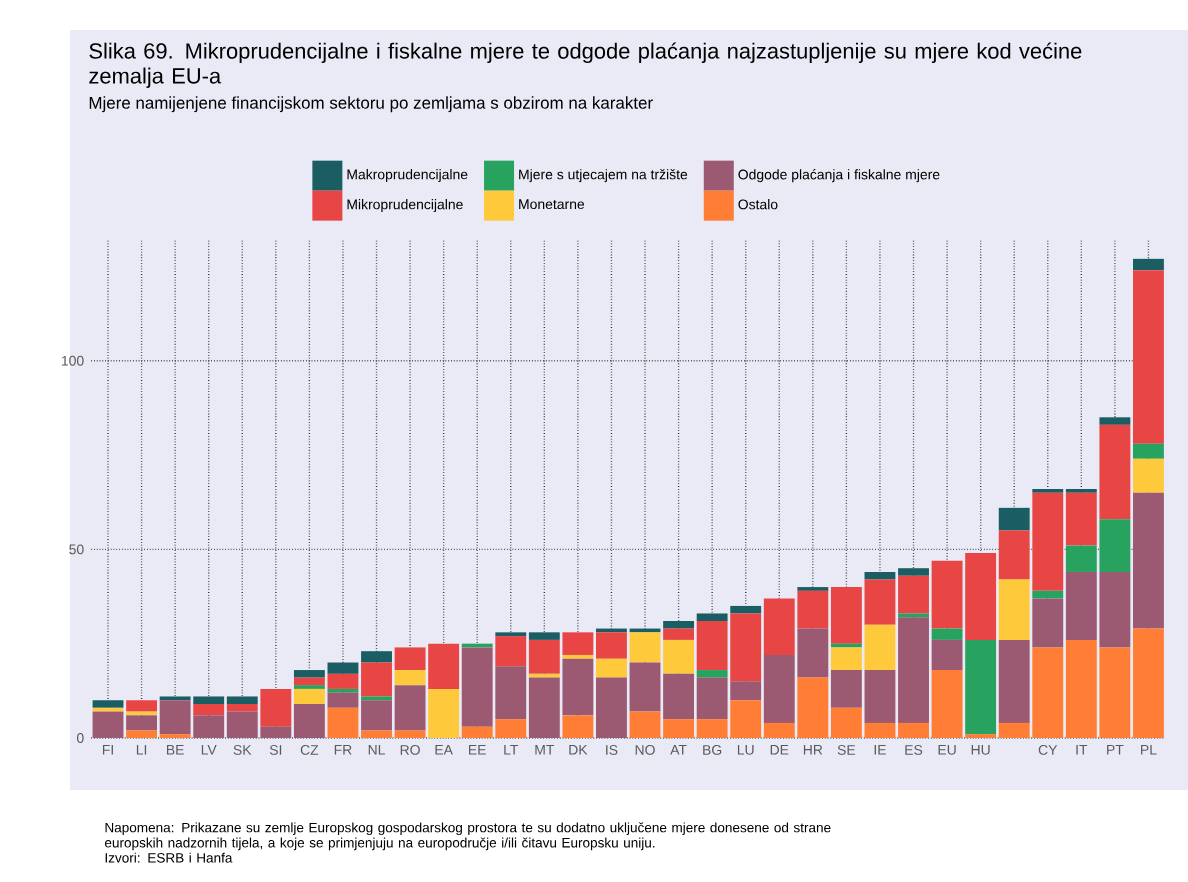 Image resolution: width=1188 pixels, height=882 pixels. What do you see at coordinates (585, 65) in the screenshot?
I see `chart-title: Slika 69. Mikroprudencijalne i fiskalne mjere te odgode plaćanja najzastupljenije su mjere kod većine zemalja EU-a` at bounding box center [585, 65].